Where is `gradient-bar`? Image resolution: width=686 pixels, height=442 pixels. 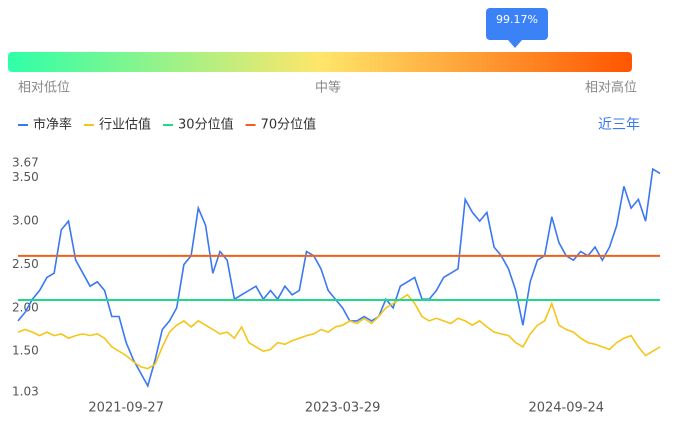 gradient-bar is located at coordinates (320, 62).